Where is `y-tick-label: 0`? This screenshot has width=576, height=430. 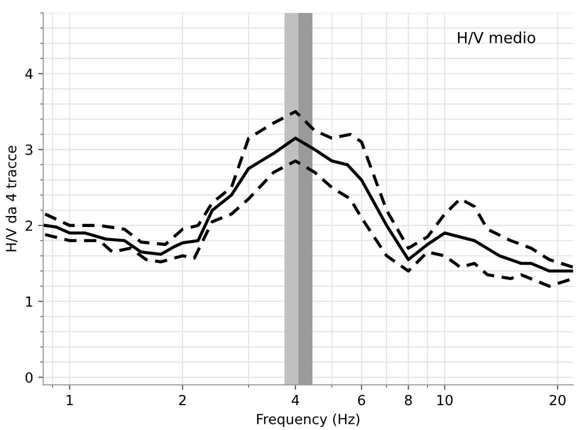 y-tick-label: 0 is located at coordinates (29, 377).